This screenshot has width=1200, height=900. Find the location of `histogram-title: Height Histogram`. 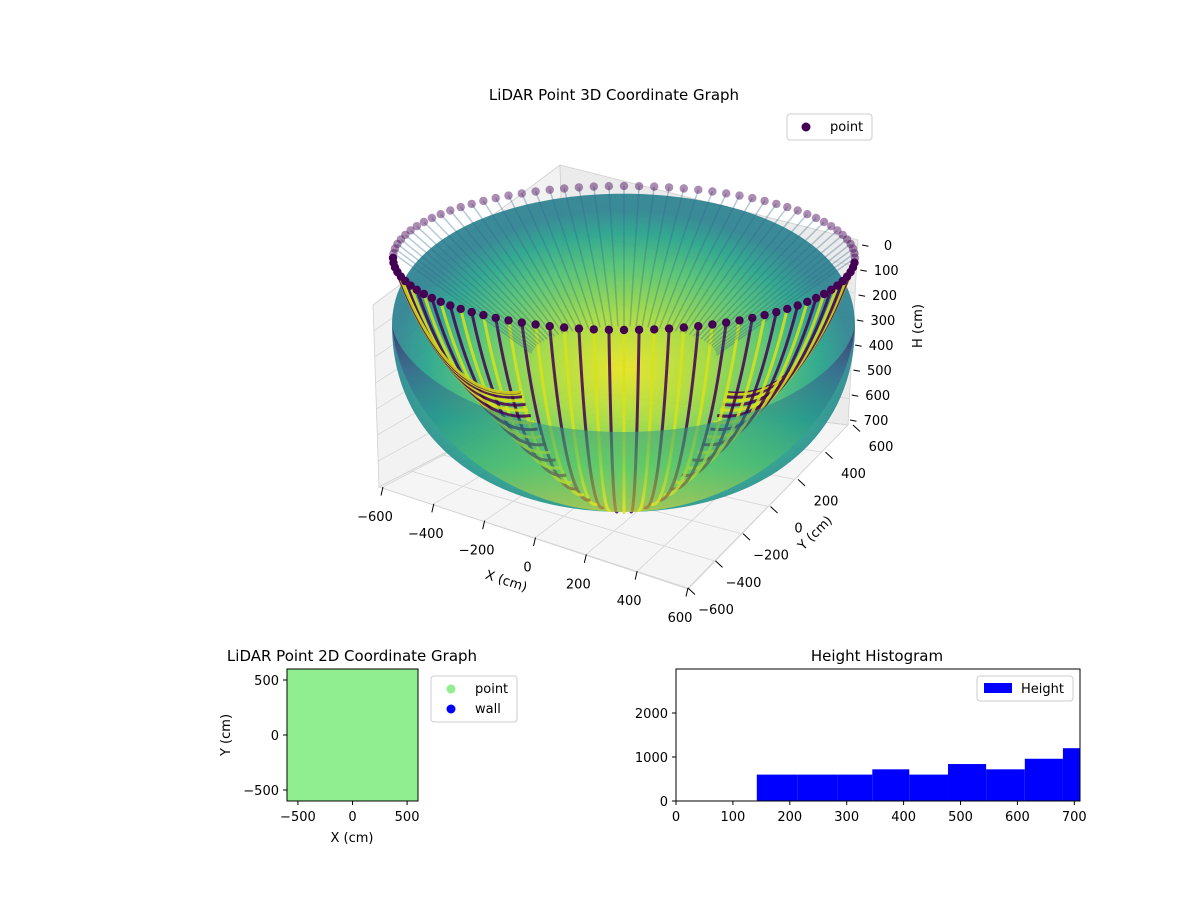

histogram-title: Height Histogram is located at coordinates (877, 656).